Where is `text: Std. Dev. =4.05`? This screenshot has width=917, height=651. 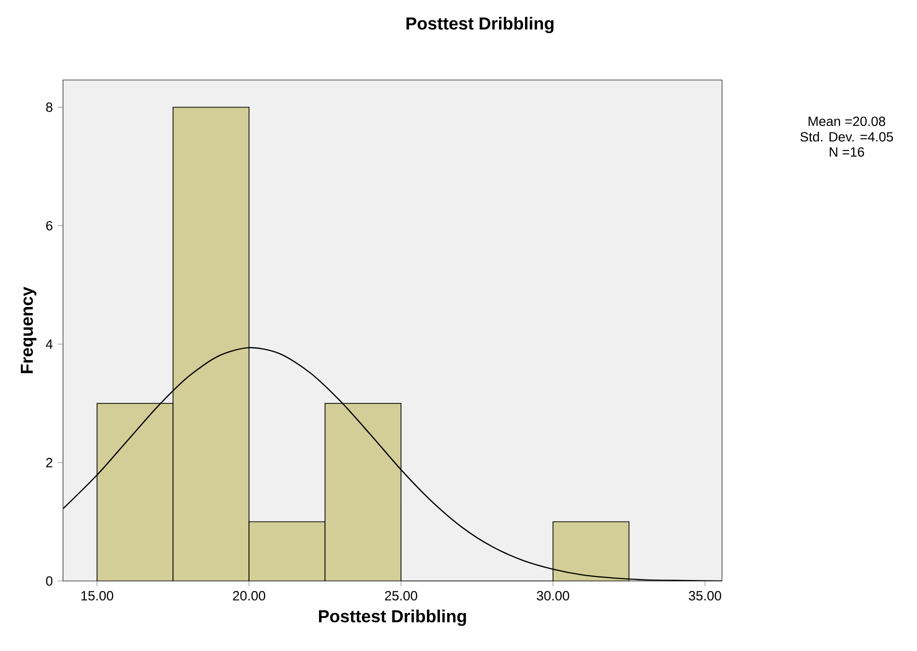
text: Std. Dev. =4.05 is located at coordinates (846, 137).